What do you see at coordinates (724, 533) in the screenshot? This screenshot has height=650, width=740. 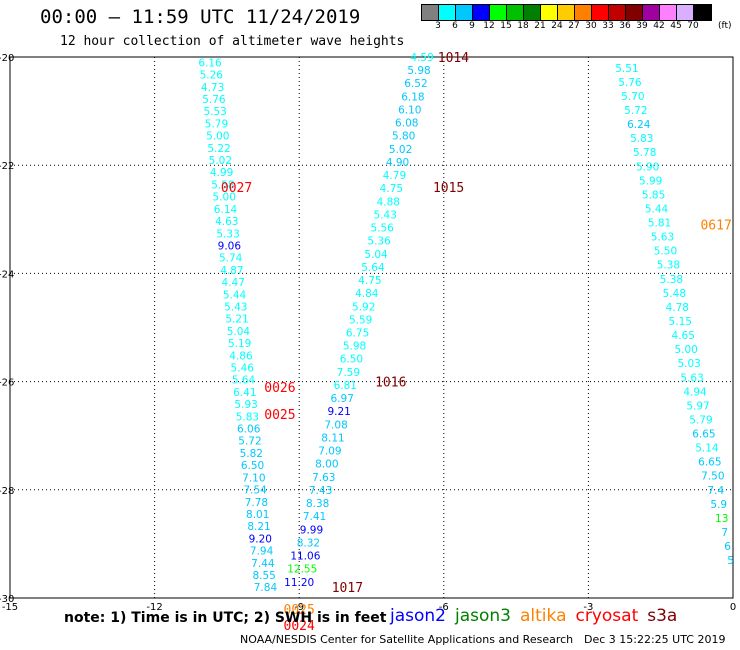 I see `track3-value: 7` at bounding box center [724, 533].